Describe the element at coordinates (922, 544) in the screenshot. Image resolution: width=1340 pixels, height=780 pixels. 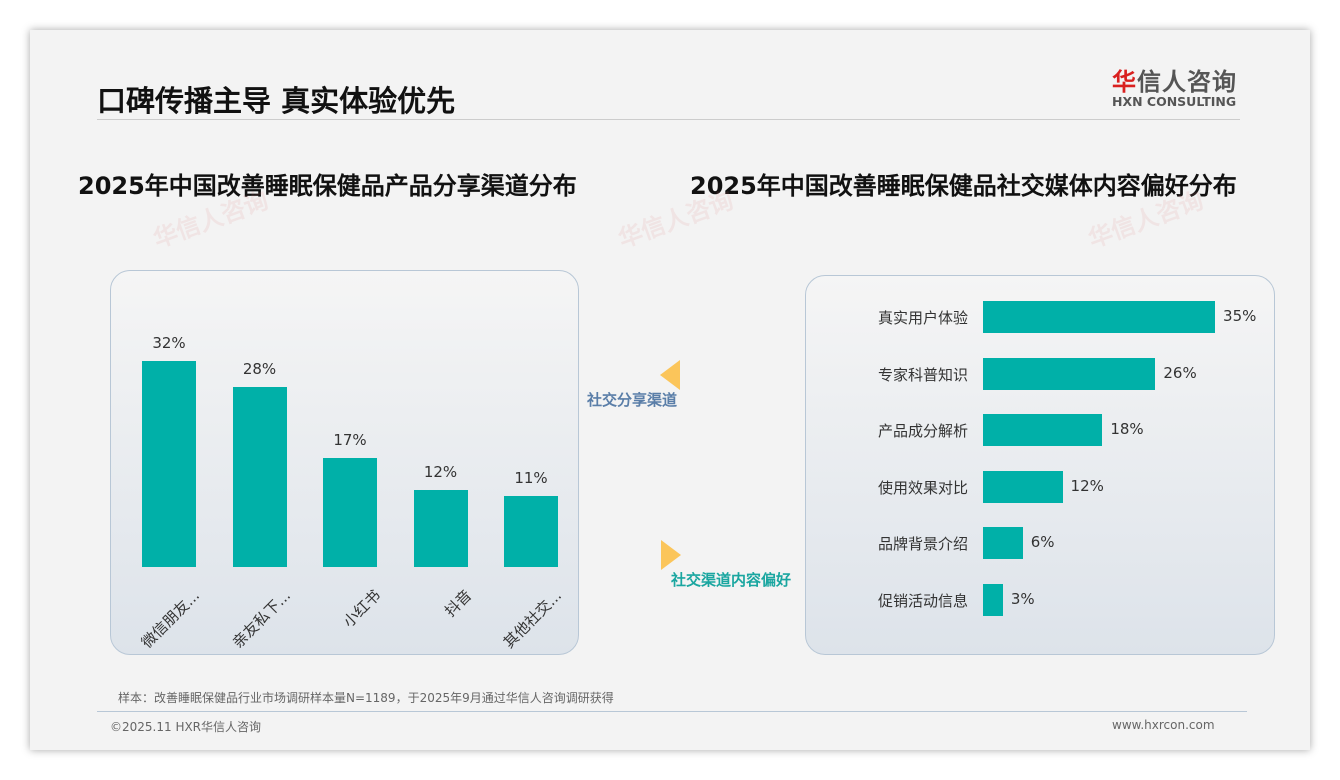
I see `y-tick-label: 品牌背景介绍` at that location.